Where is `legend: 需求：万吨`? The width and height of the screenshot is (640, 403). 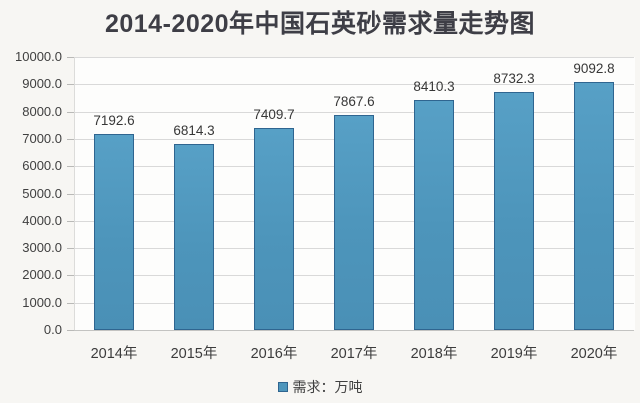
legend: 需求：万吨 is located at coordinates (320, 387).